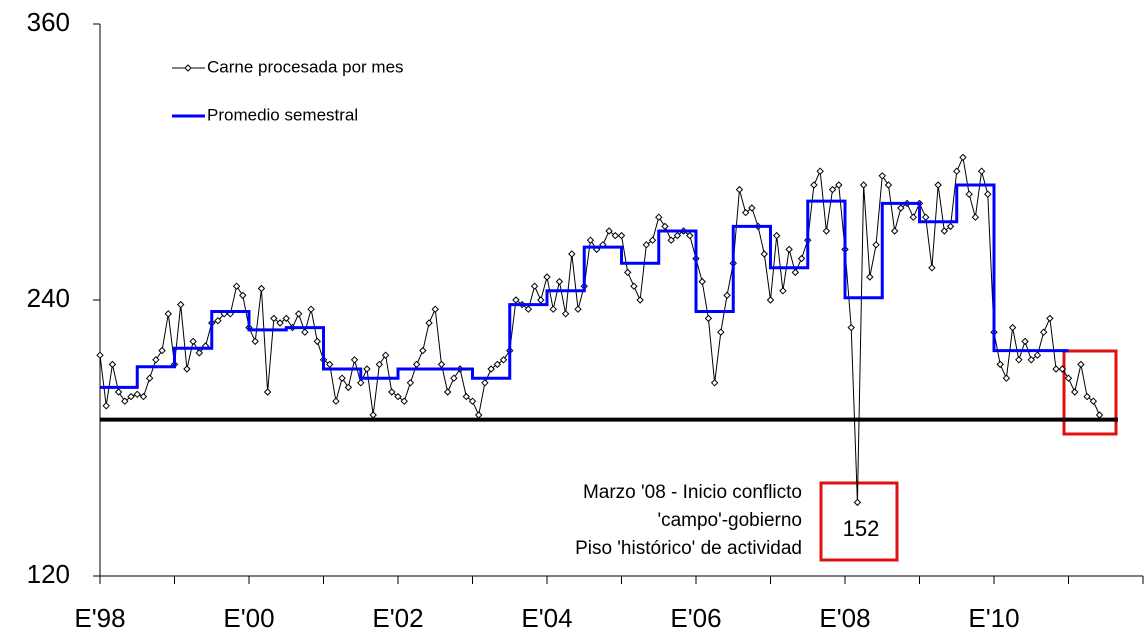 The image size is (1144, 641). What do you see at coordinates (993, 618) in the screenshot?
I see `x-tick-label: E'10` at bounding box center [993, 618].